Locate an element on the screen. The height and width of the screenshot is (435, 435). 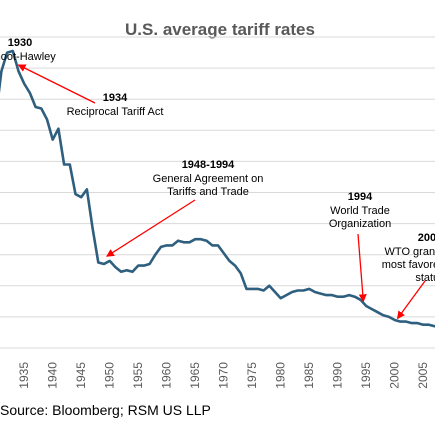
x-tick-label: 1975 is located at coordinates (252, 375).